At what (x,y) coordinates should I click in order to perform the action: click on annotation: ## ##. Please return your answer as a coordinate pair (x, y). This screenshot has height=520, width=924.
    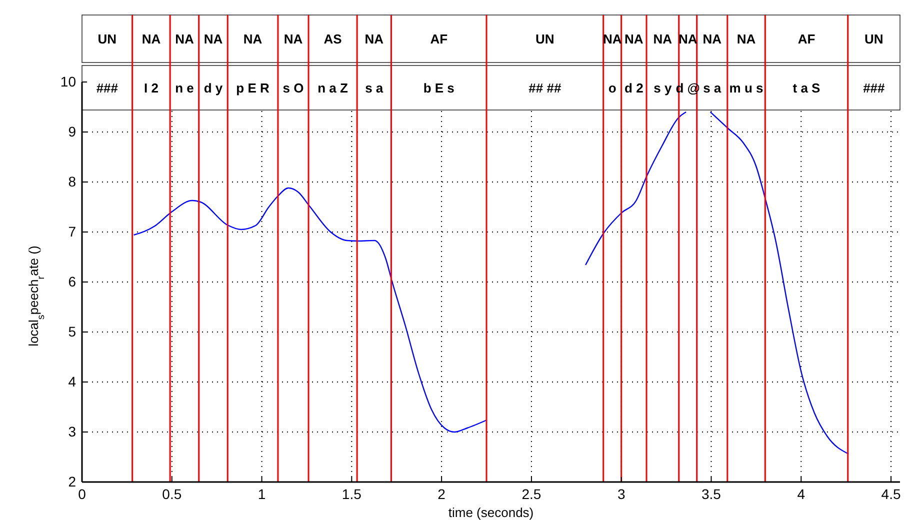
    Looking at the image, I should click on (545, 88).